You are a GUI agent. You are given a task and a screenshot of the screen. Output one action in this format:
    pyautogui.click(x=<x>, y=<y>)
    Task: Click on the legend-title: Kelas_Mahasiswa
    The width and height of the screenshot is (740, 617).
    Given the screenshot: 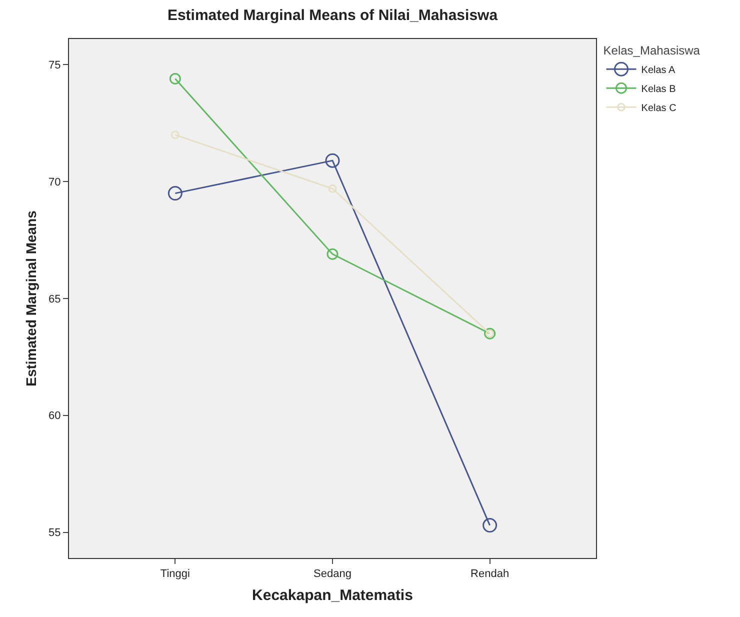 What is the action you would take?
    pyautogui.click(x=651, y=51)
    